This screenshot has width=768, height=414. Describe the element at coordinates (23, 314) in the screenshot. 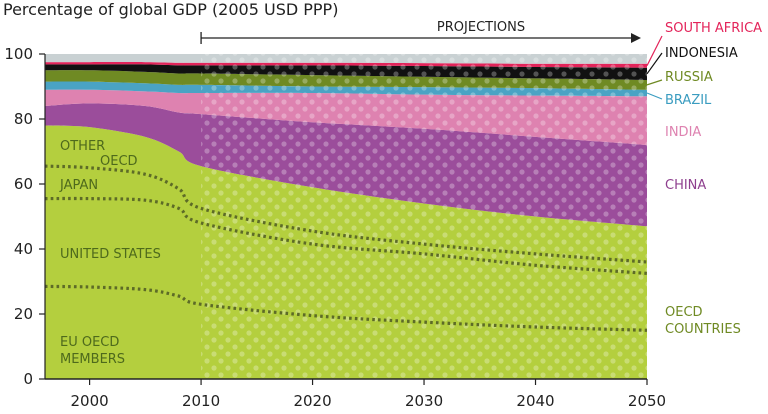

I see `y-tick-label: 20` at that location.